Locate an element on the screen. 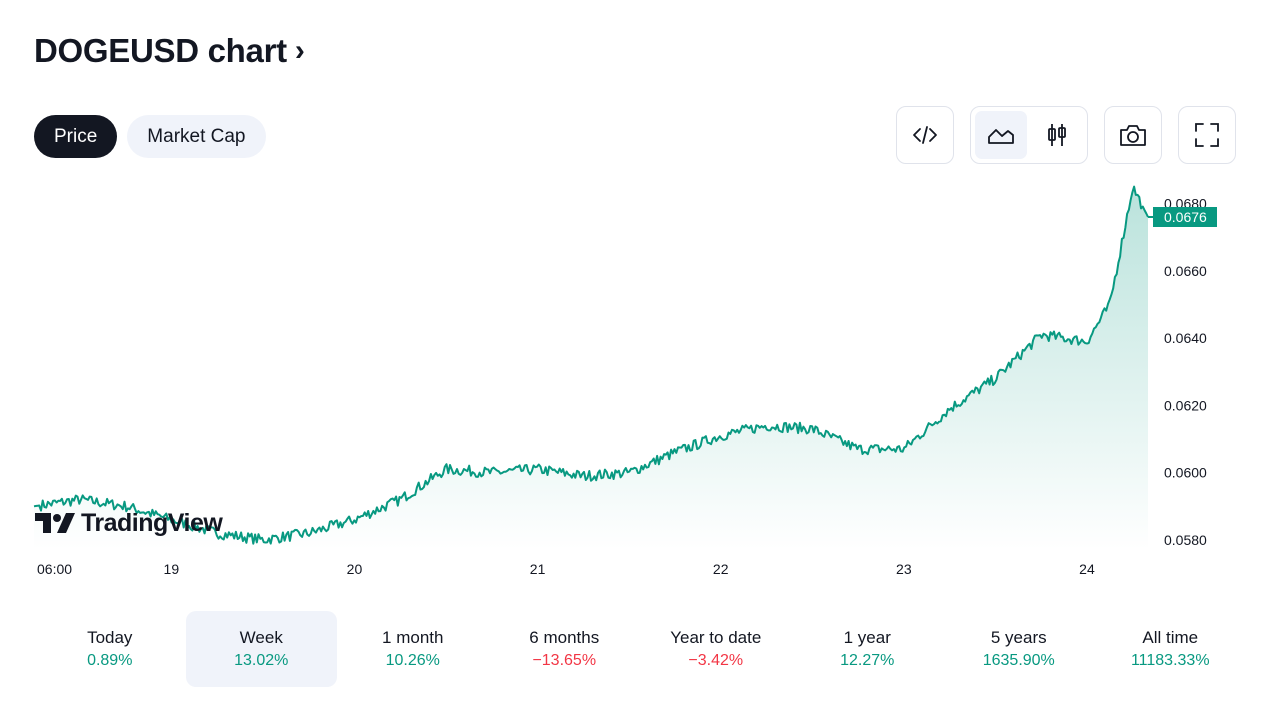 This screenshot has width=1280, height=720. candles-icon is located at coordinates (1057, 135).